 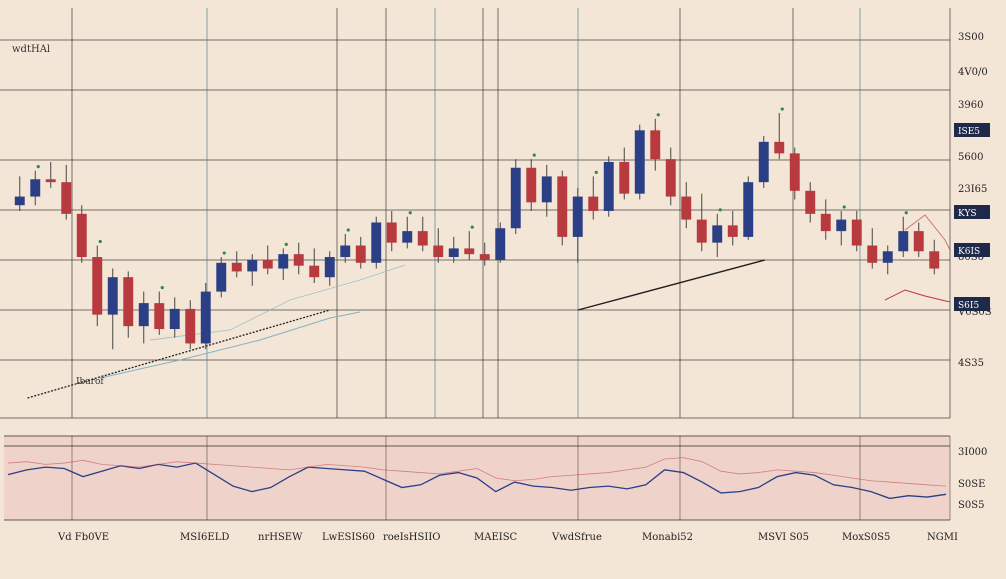 What do you see at coordinates (972, 452) in the screenshot?
I see `osc-y-tick-label: 3I000` at bounding box center [972, 452].